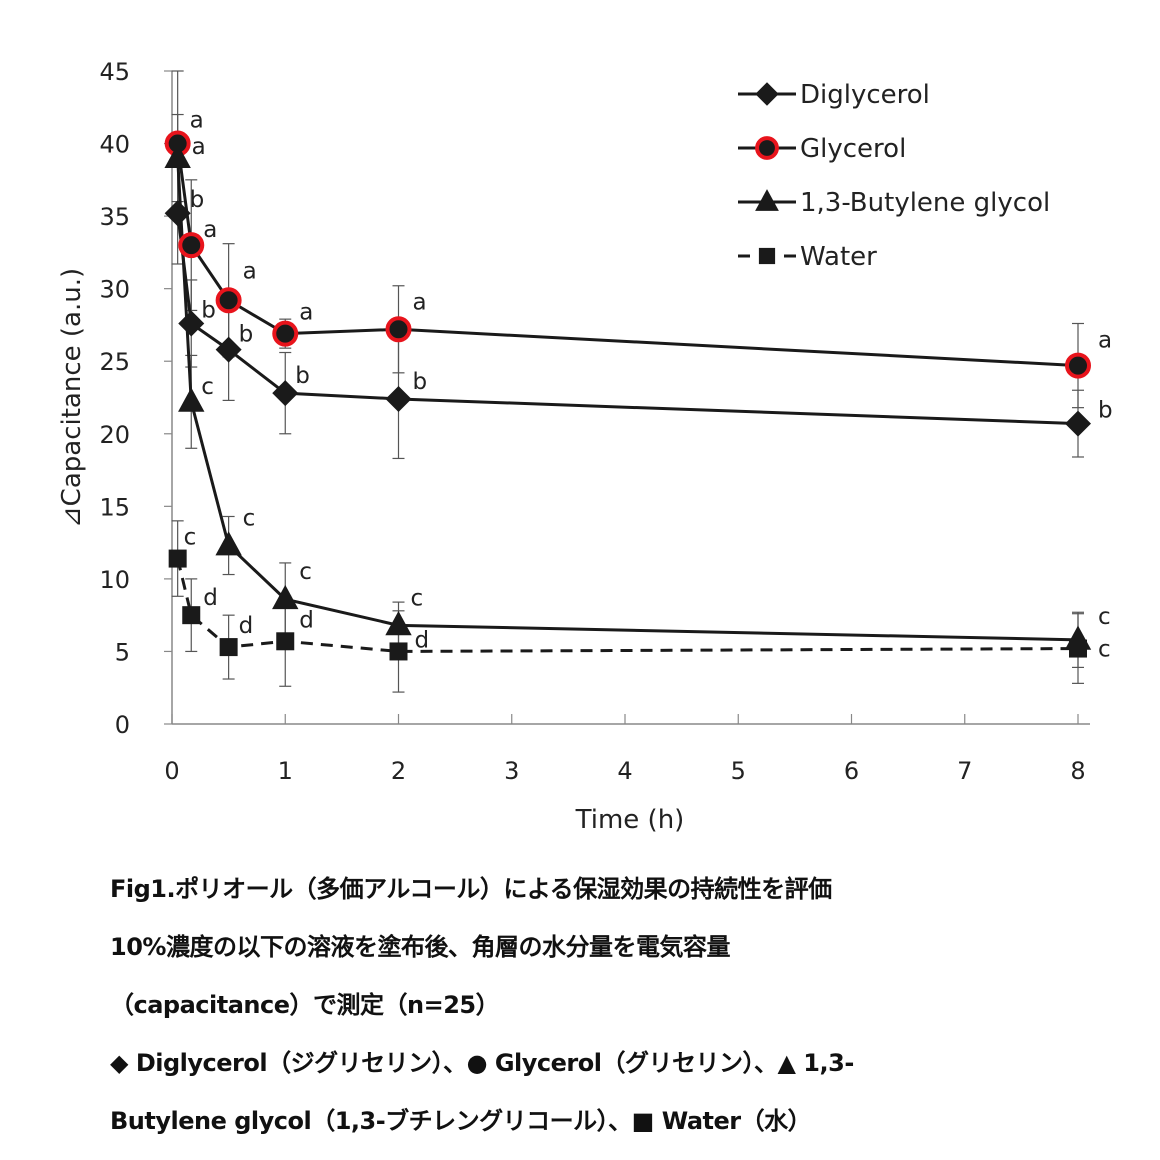 The width and height of the screenshot is (1160, 1160). What do you see at coordinates (72, 398) in the screenshot?
I see `y-axis-title: ⊿Capacitance (a.u.)` at bounding box center [72, 398].